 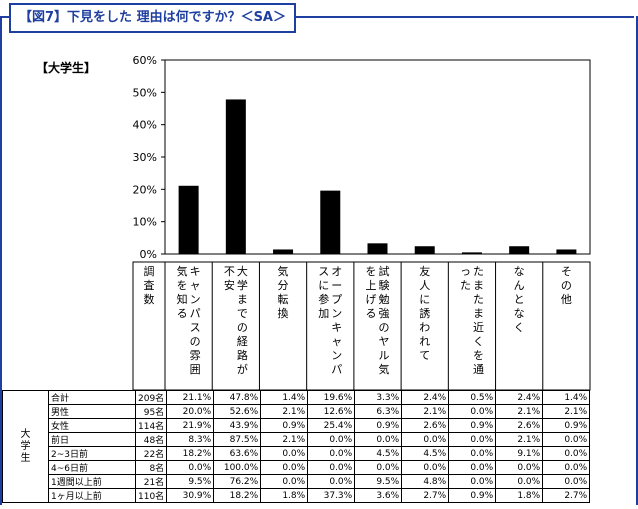 I want to click on y-tick-label: 40%, so click(x=145, y=125).